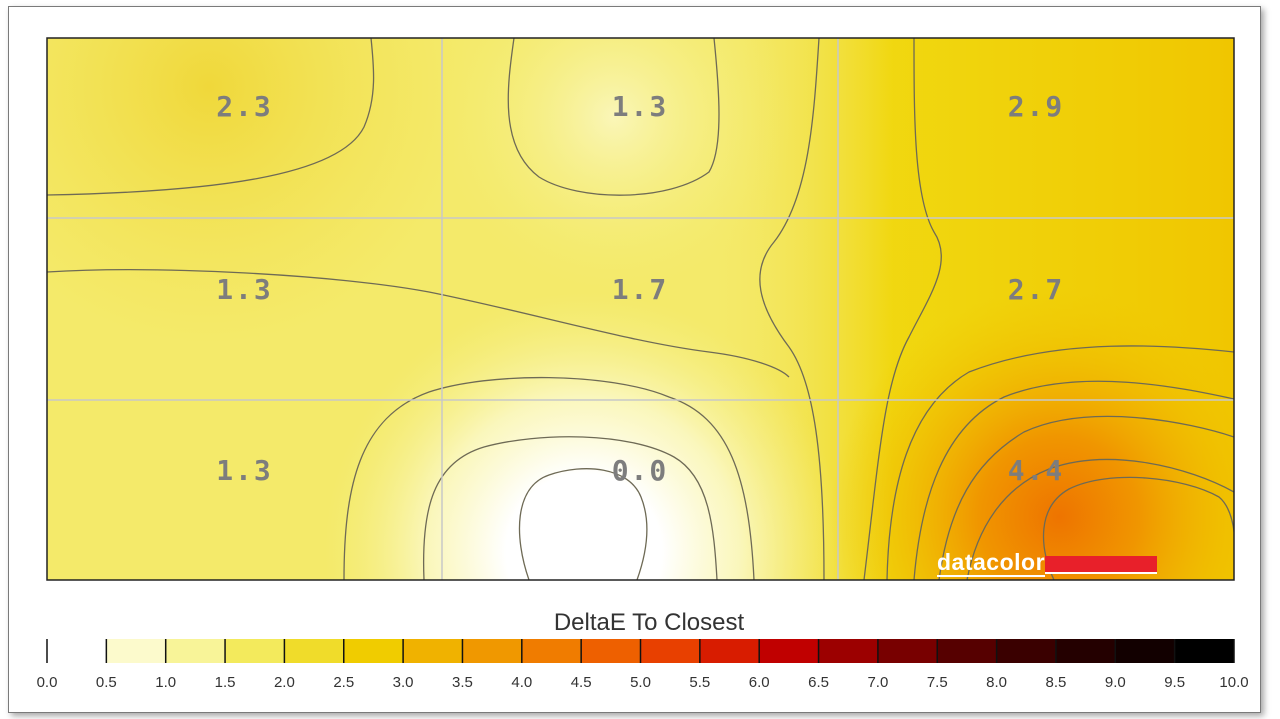  Describe the element at coordinates (403, 682) in the screenshot. I see `colorbar-tick-label: 3.0` at that location.